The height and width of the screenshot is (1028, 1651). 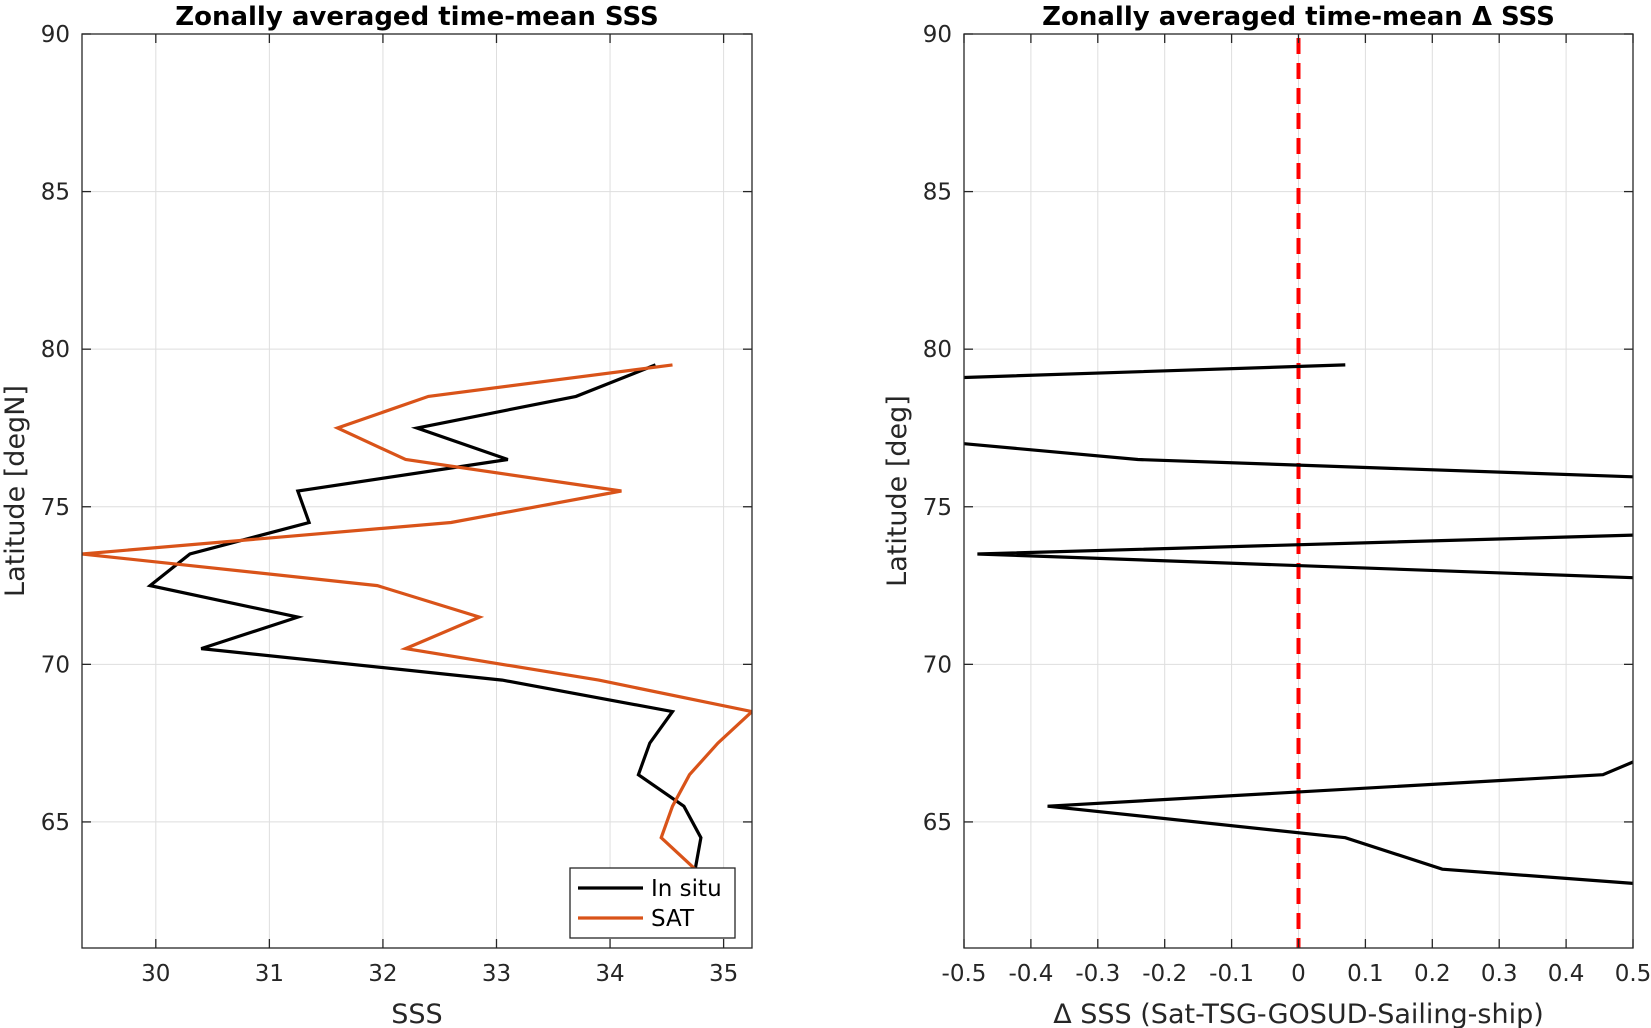 I want to click on dsss-y-tick-label: 65, so click(x=937, y=823).